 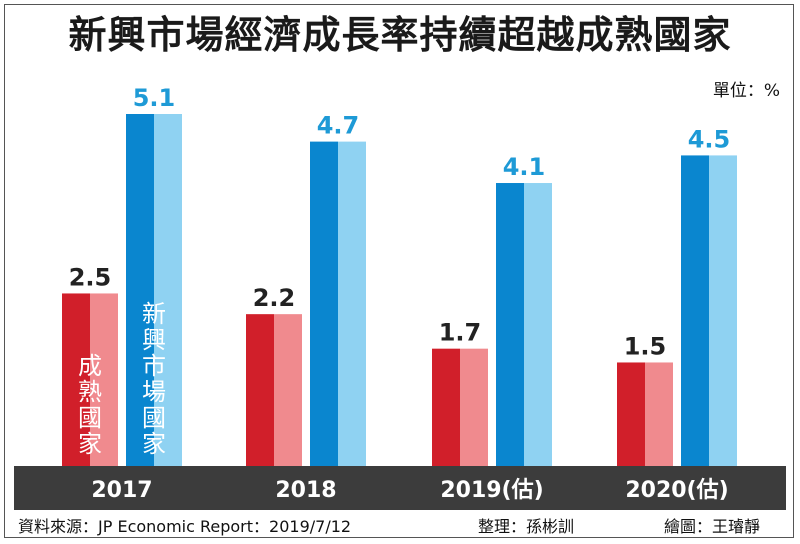 I want to click on x-tick-label-0: 2017, so click(x=121, y=490).